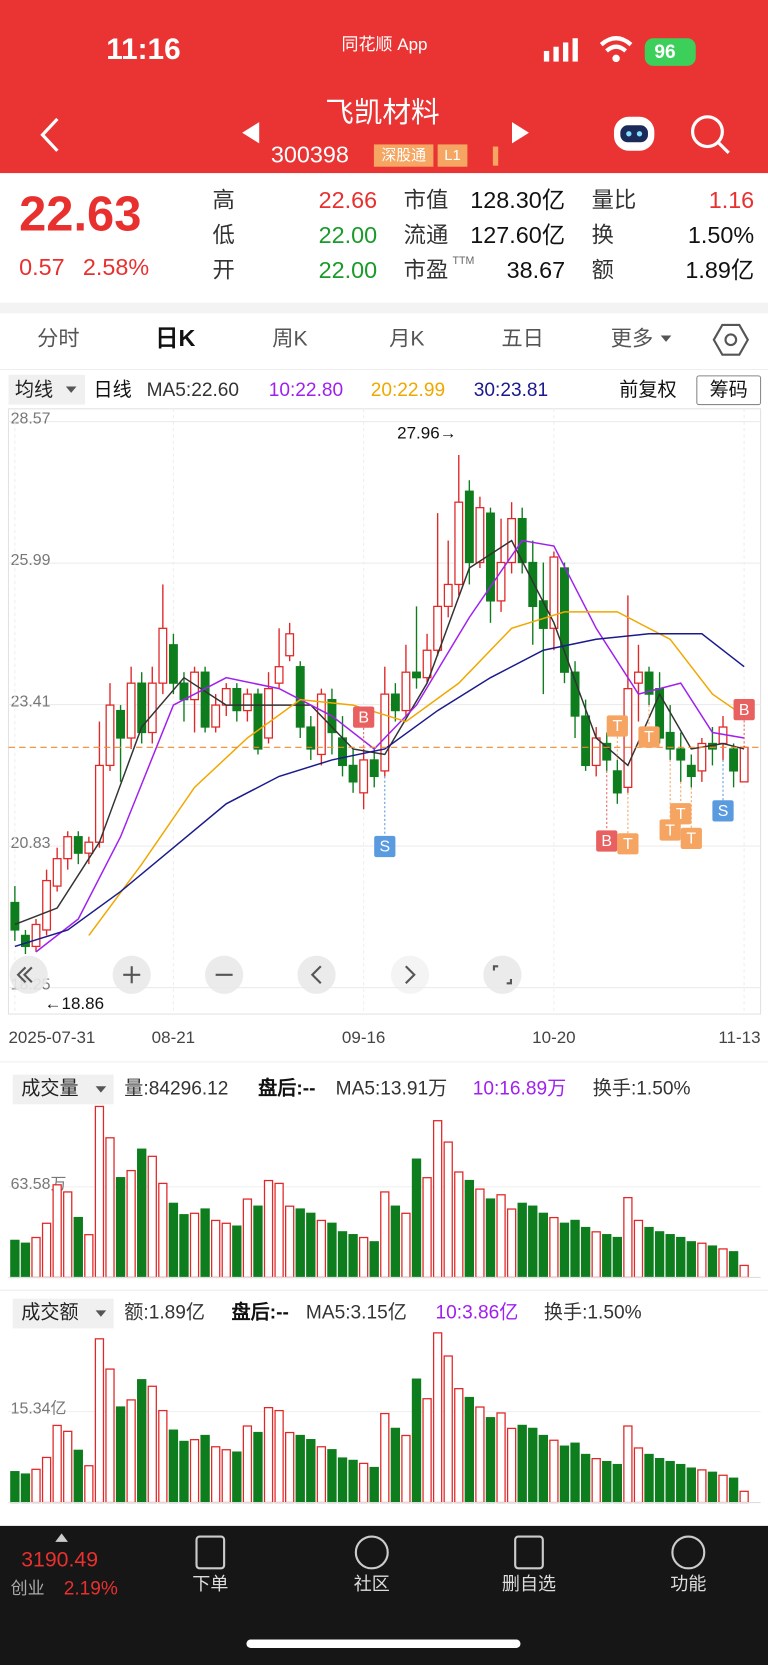  I want to click on robot-icon, so click(634, 133).